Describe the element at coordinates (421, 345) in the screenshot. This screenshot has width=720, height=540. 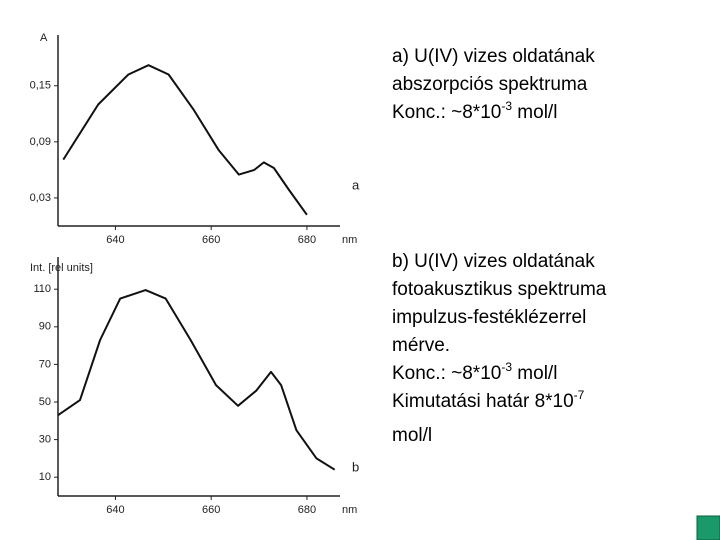
I see `text-b-line: mérve.` at that location.